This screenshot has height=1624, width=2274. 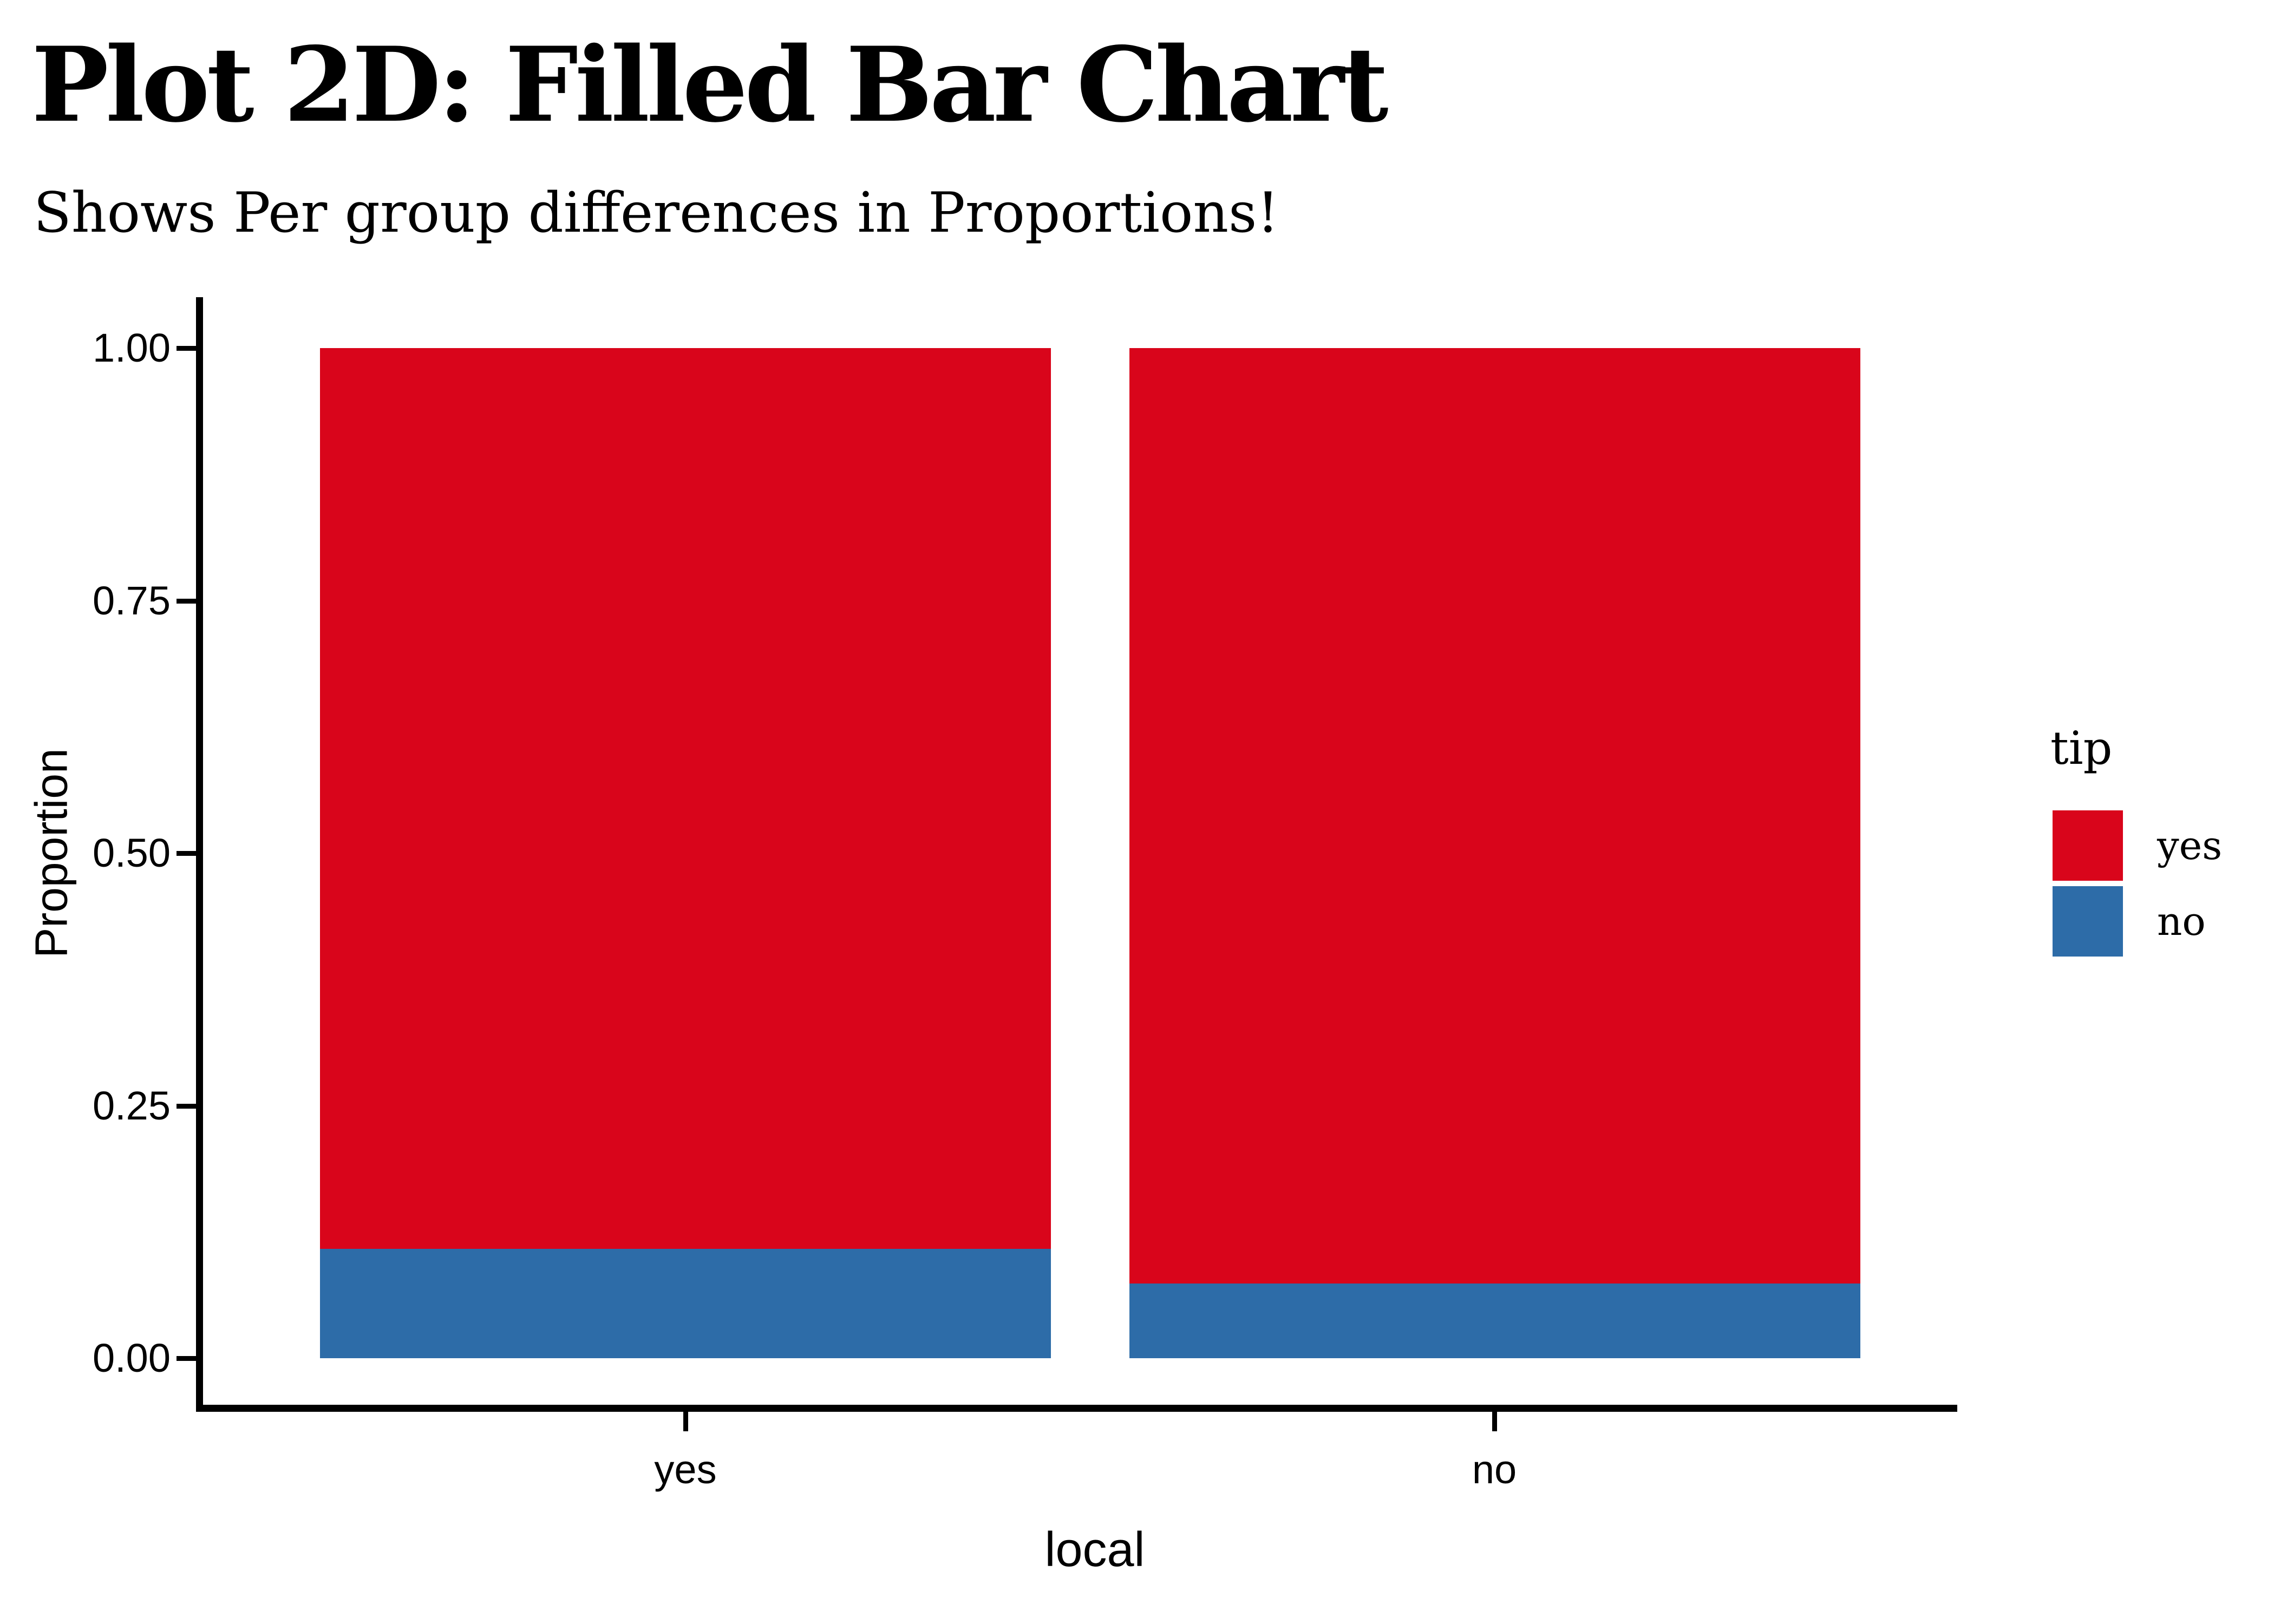 What do you see at coordinates (132, 852) in the screenshot?
I see `y-tick-label: 0.50` at bounding box center [132, 852].